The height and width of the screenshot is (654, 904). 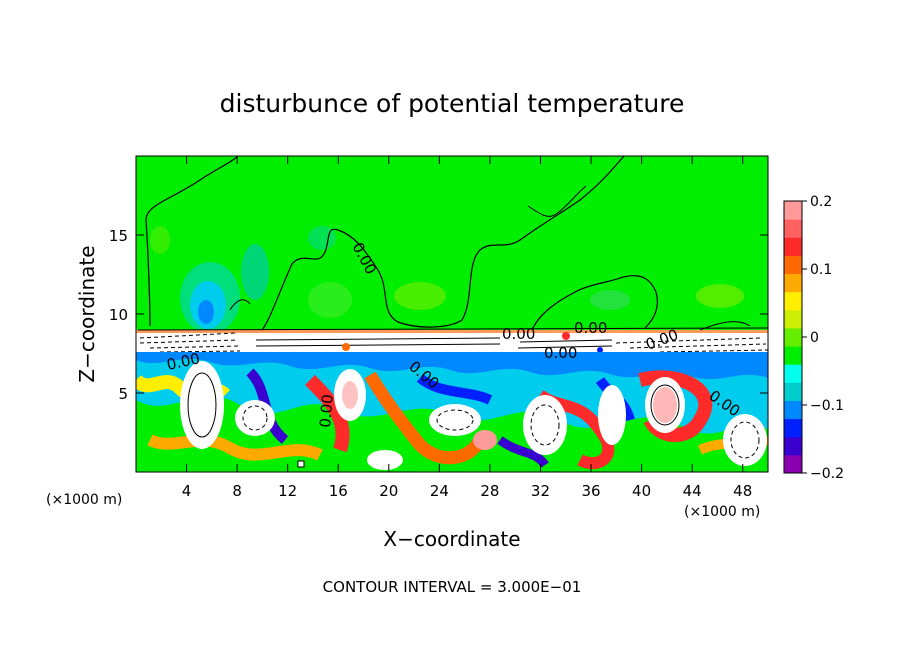 What do you see at coordinates (118, 315) in the screenshot?
I see `y-tick-label: 10` at bounding box center [118, 315].